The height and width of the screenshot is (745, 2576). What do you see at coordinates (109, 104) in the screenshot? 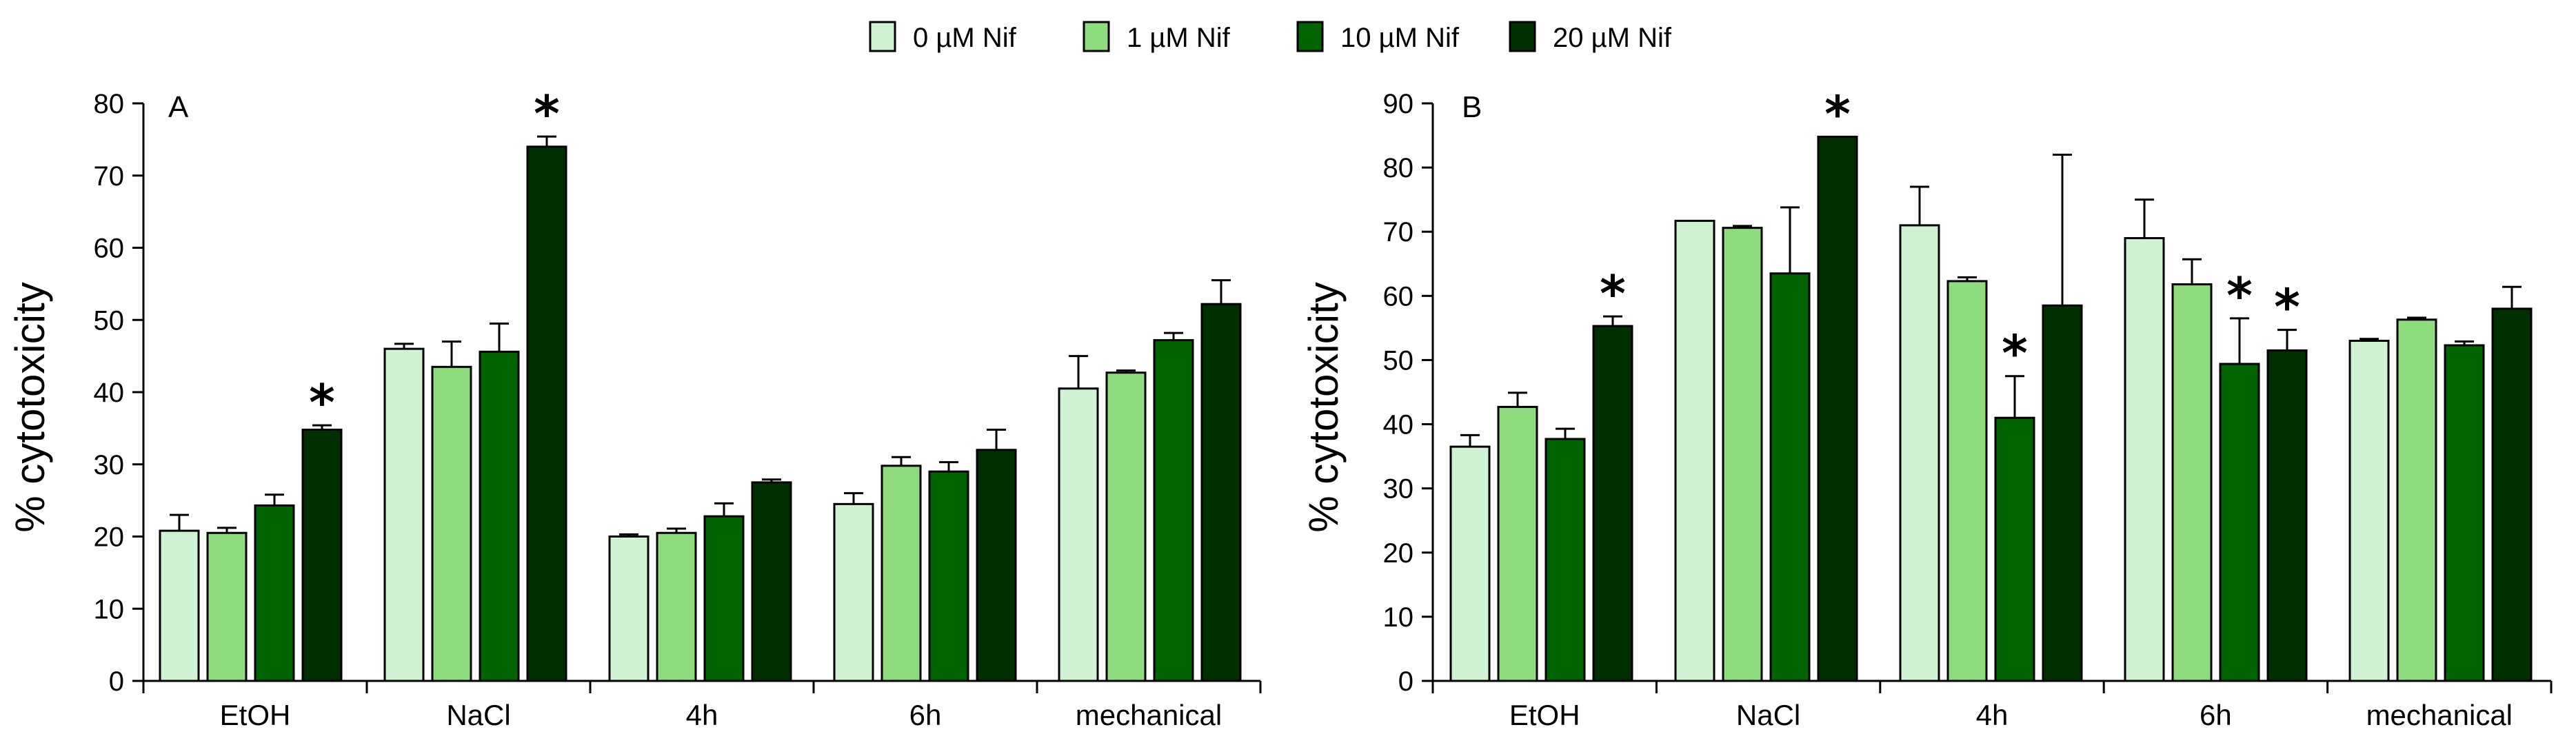
I see `panel-a-y-tick-label: 80` at bounding box center [109, 104].